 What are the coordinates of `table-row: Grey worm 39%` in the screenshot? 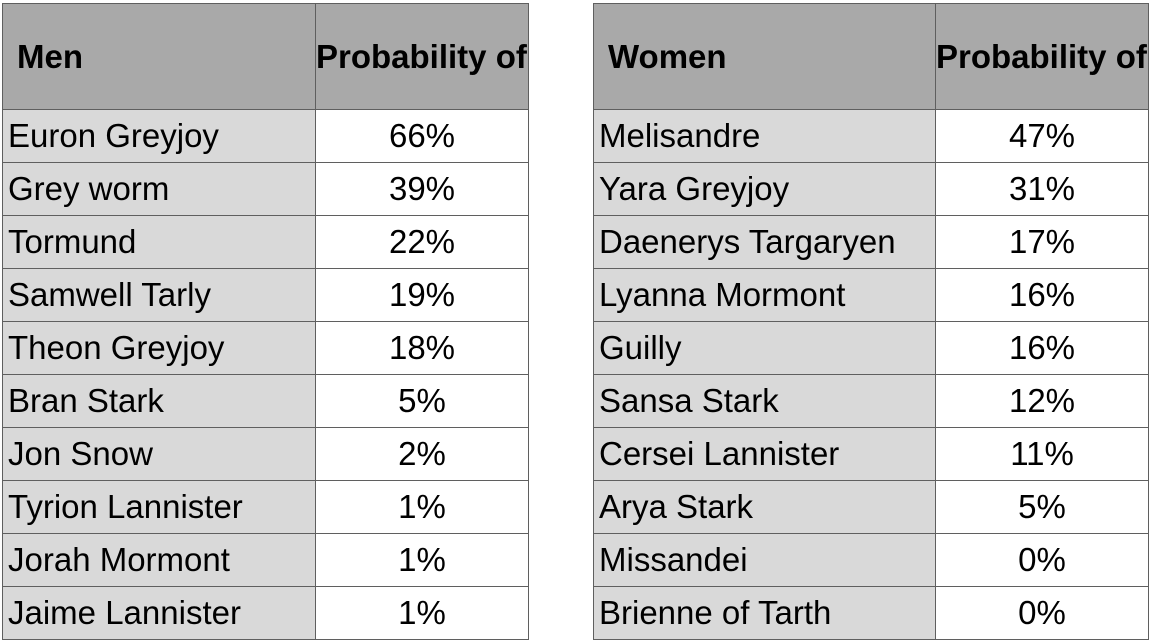 It's located at (265, 189).